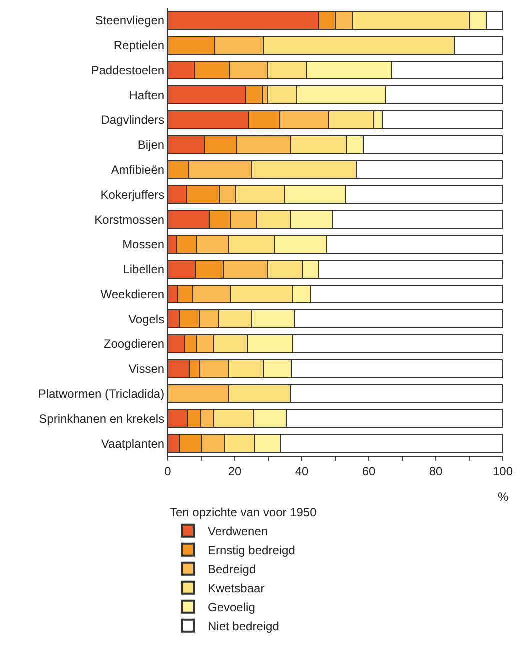 The width and height of the screenshot is (521, 649). What do you see at coordinates (244, 512) in the screenshot?
I see `legend-title: Ten opzichte van voor 1950` at bounding box center [244, 512].